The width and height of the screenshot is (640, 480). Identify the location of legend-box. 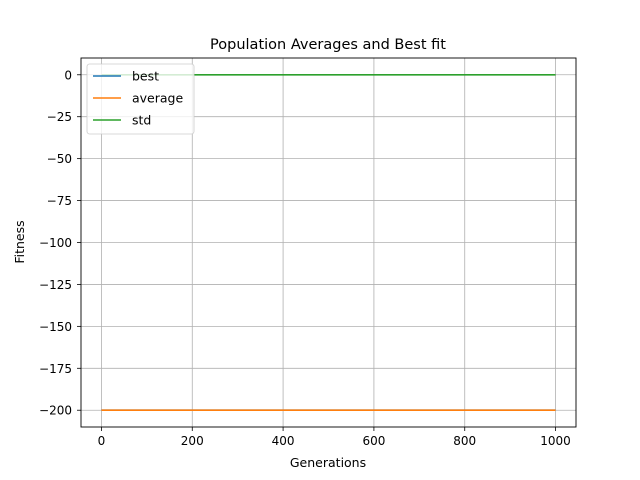
(140, 99).